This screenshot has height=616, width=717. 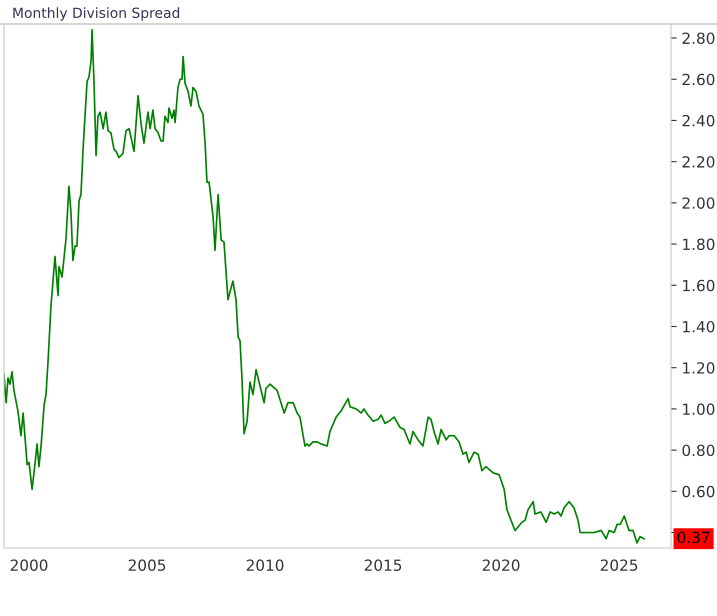 What do you see at coordinates (383, 565) in the screenshot?
I see `x-tick-label: 2015` at bounding box center [383, 565].